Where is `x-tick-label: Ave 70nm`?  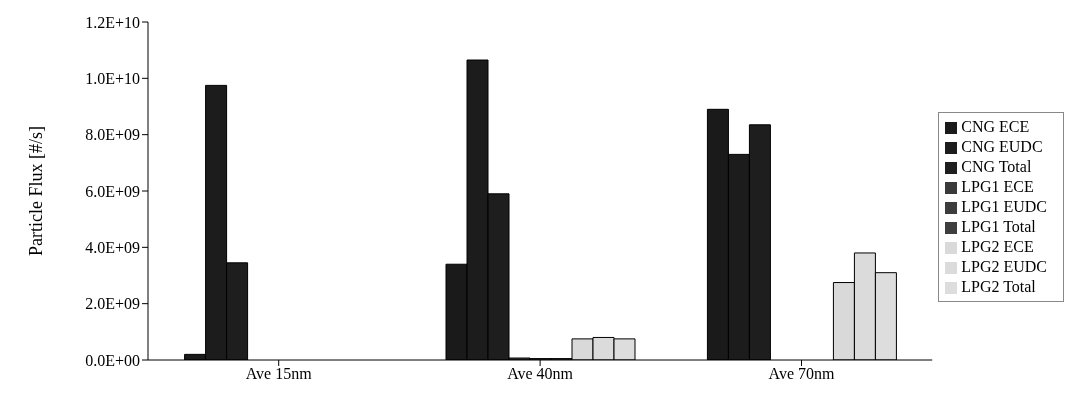
x-tick-label: Ave 70nm is located at coordinates (802, 374).